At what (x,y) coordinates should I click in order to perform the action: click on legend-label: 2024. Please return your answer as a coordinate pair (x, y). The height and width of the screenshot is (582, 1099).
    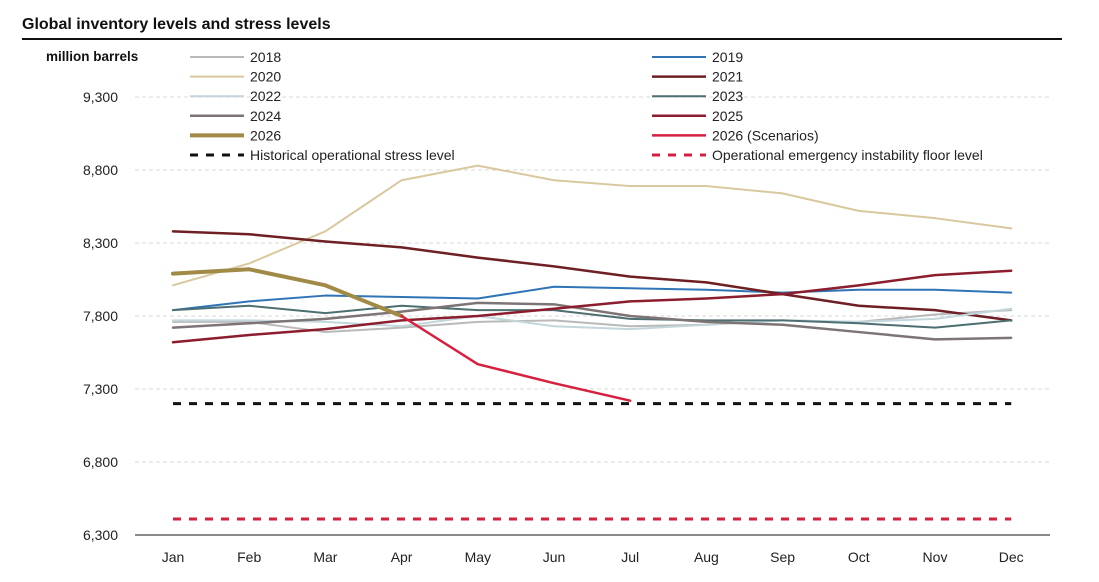
    Looking at the image, I should click on (265, 116).